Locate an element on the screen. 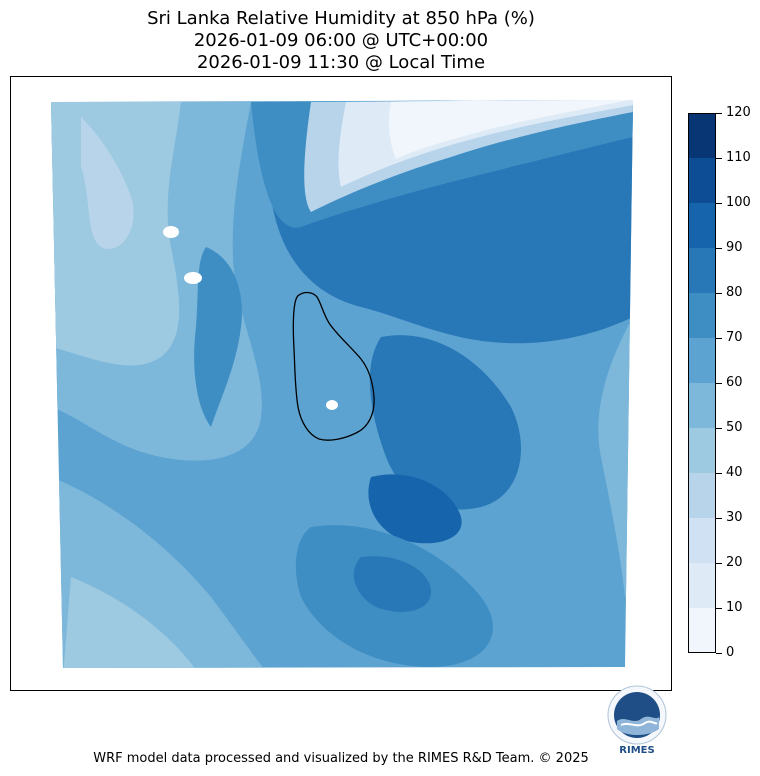 Image resolution: width=760 pixels, height=776 pixels. humidity-band-east-center is located at coordinates (445, 422).